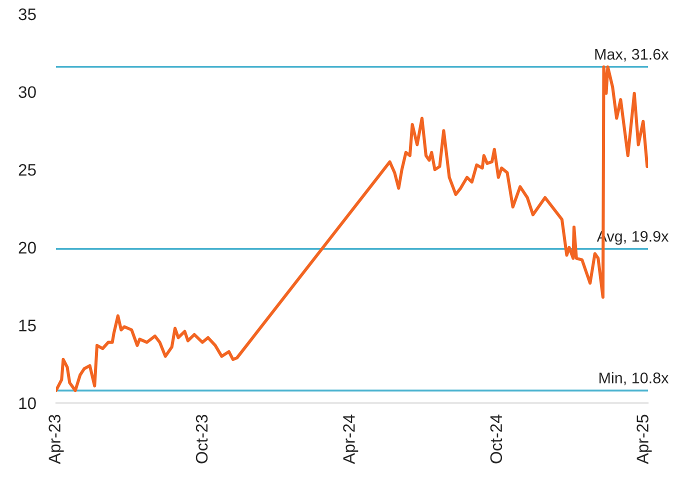 This screenshot has height=486, width=678. I want to click on y-tick-label: 35, so click(27, 14).